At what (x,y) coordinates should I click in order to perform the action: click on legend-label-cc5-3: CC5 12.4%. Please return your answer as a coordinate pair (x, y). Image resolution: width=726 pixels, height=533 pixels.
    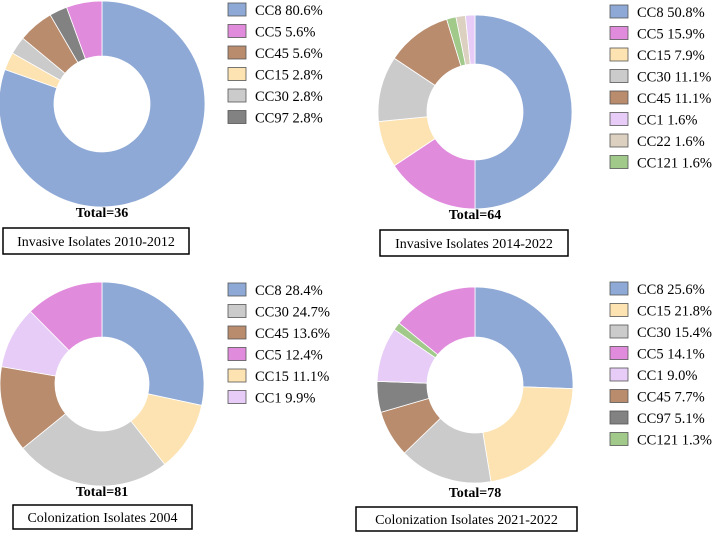
    Looking at the image, I should click on (289, 356).